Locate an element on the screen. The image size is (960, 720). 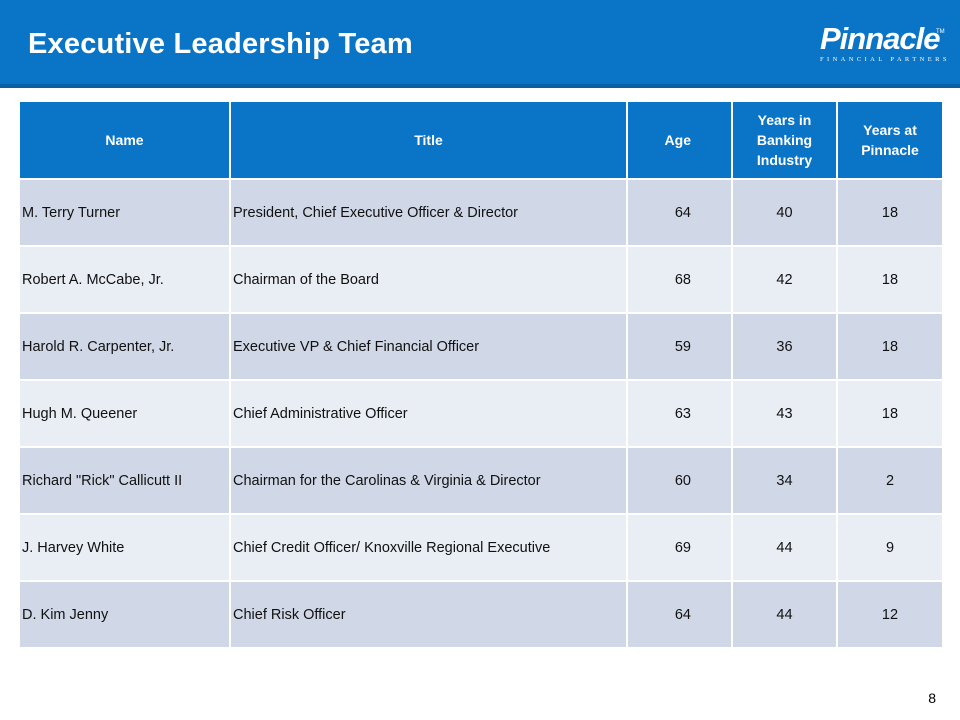
page-number: 8 is located at coordinates (932, 698).